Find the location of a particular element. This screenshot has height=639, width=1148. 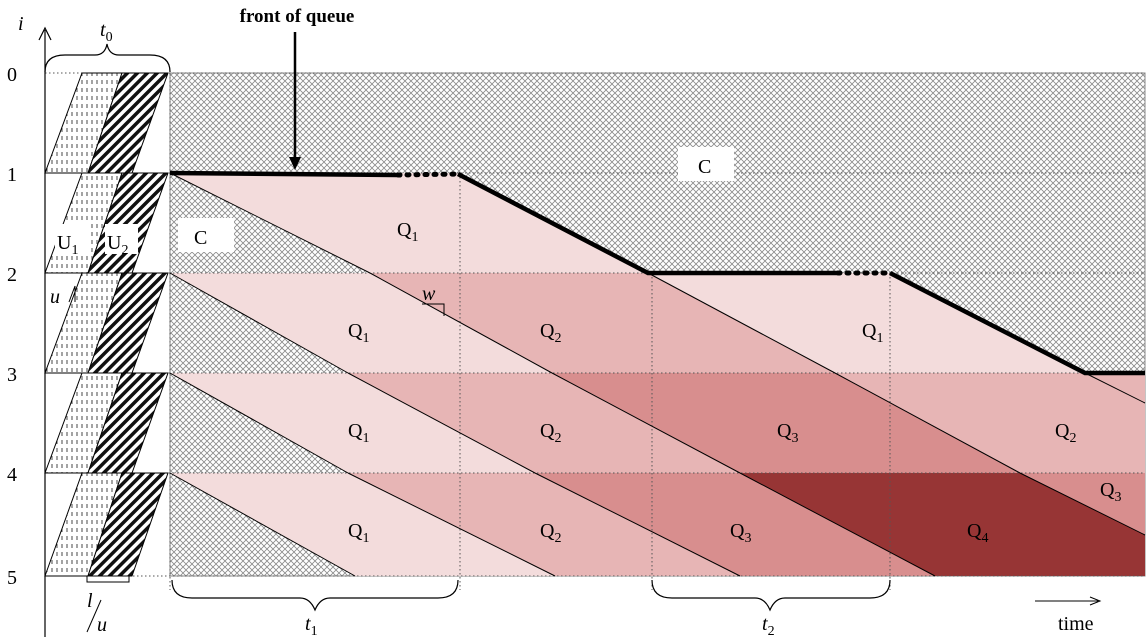

y-axis-label: i is located at coordinates (21, 24).